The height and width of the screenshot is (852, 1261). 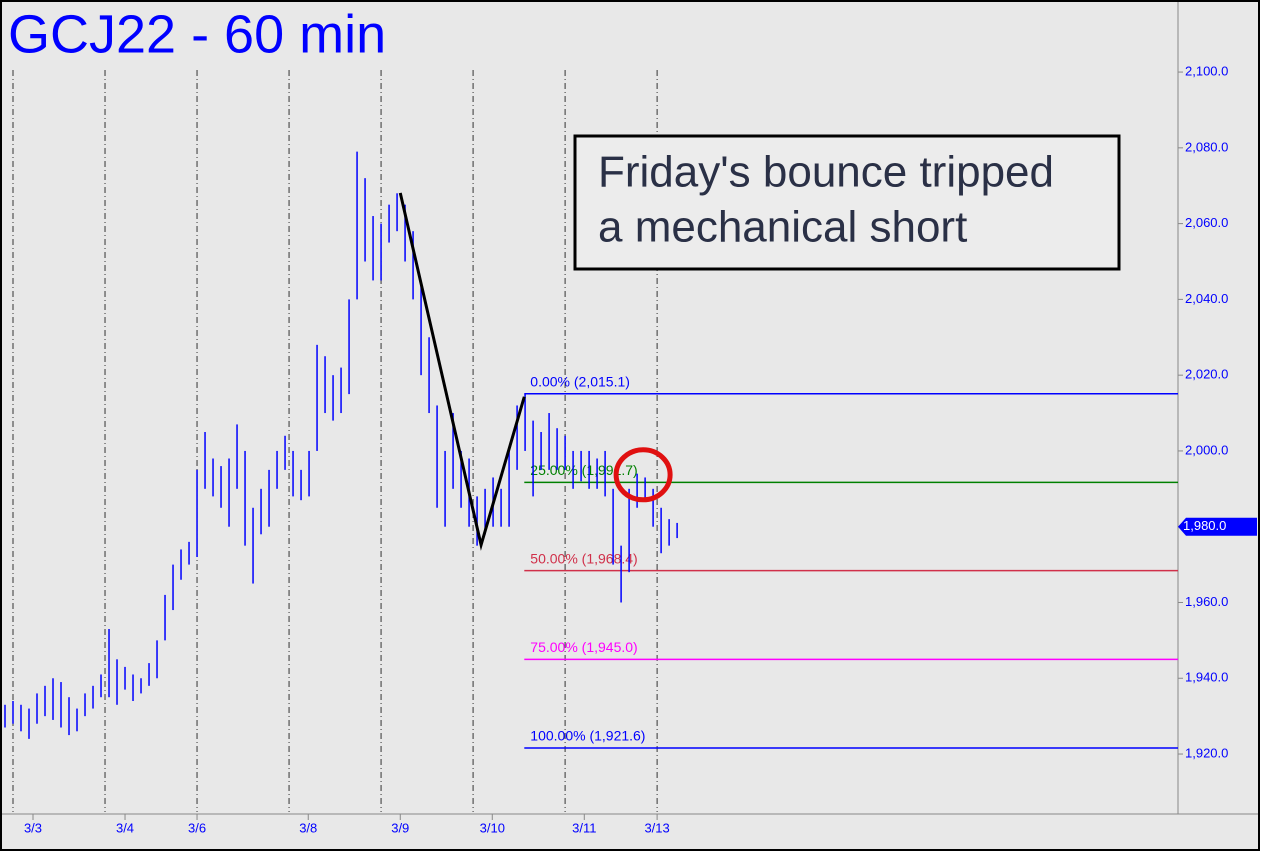 I want to click on annotation: Friday's bounce tripped, so click(x=826, y=172).